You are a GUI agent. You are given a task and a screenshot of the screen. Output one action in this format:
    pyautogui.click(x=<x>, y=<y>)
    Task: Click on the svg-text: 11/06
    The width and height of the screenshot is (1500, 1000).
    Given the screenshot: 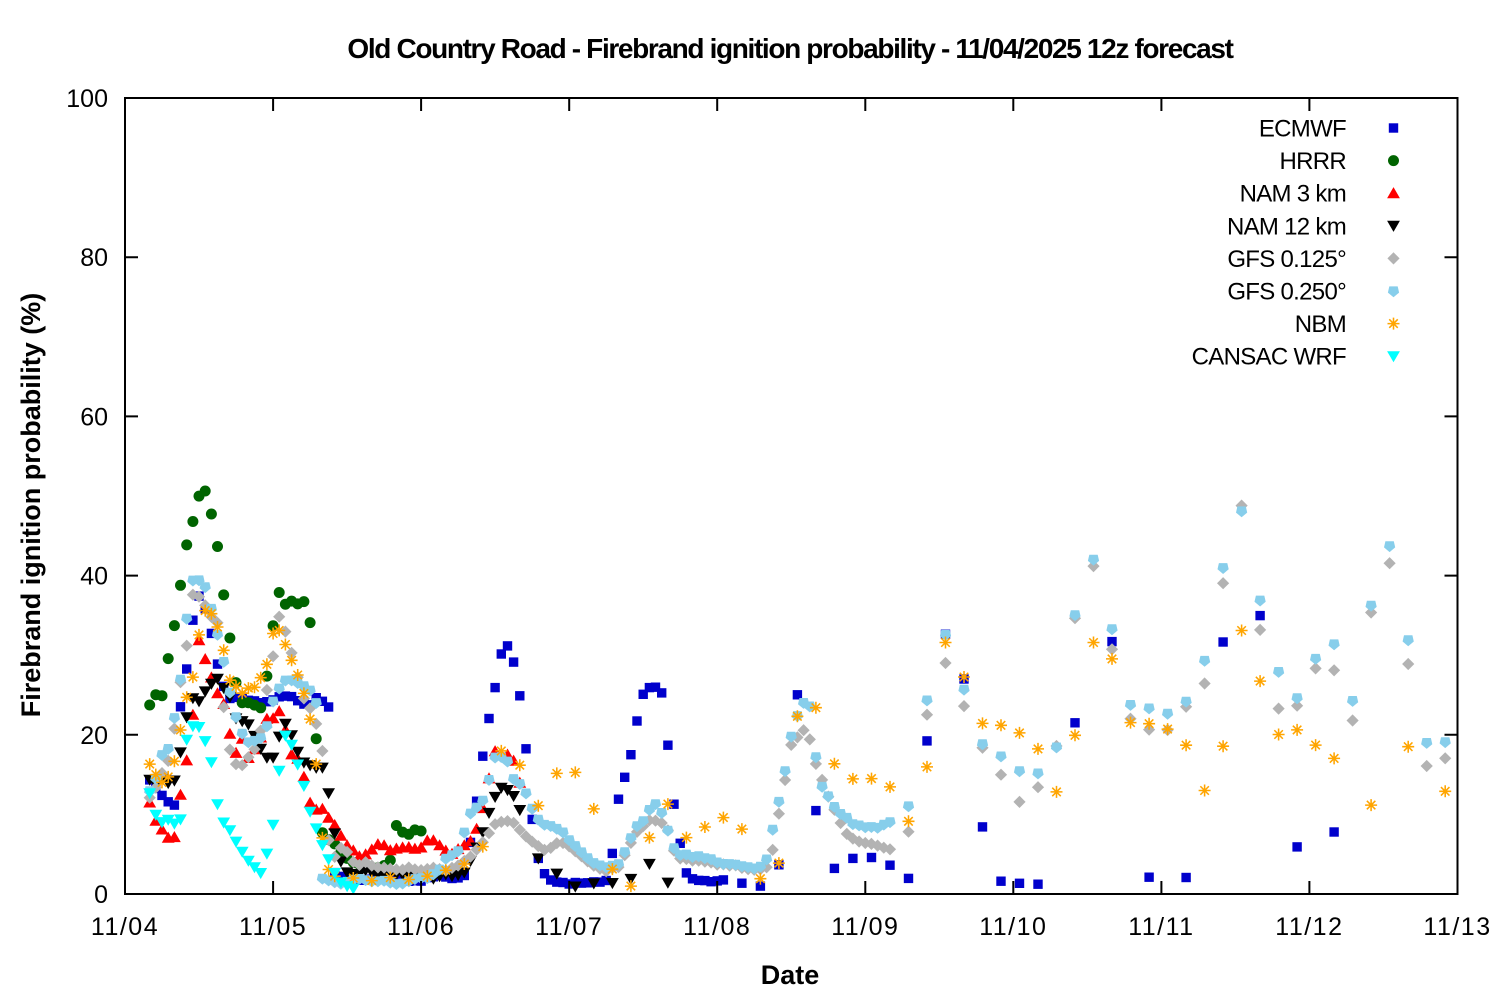 What is the action you would take?
    pyautogui.click(x=421, y=927)
    